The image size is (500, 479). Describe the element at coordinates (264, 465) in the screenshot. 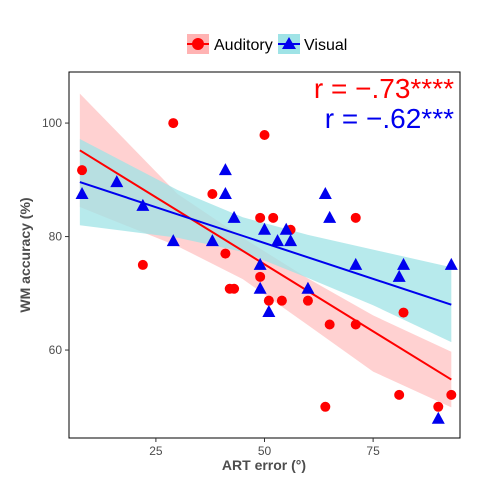

I see `x-axis-title: ART error (°)` at that location.